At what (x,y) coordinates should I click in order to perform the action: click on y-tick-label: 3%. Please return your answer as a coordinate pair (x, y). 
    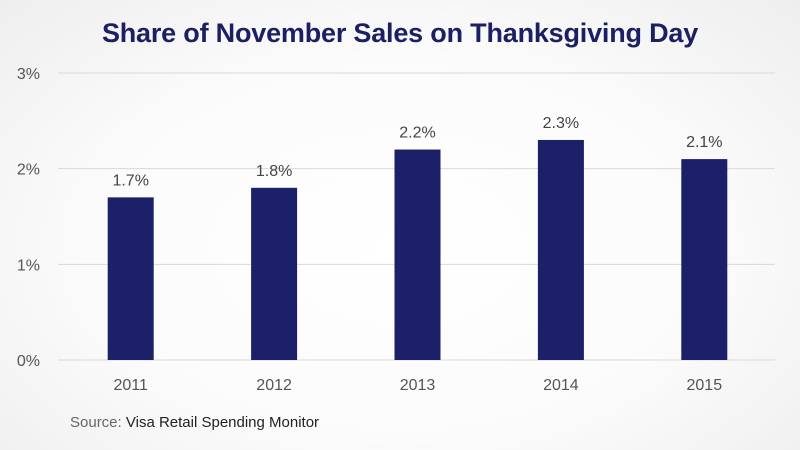
    Looking at the image, I should click on (28, 74).